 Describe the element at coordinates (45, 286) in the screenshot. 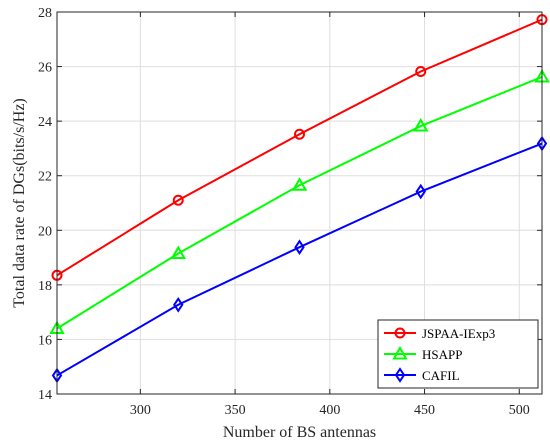

I see `y-tick-label: 18` at that location.